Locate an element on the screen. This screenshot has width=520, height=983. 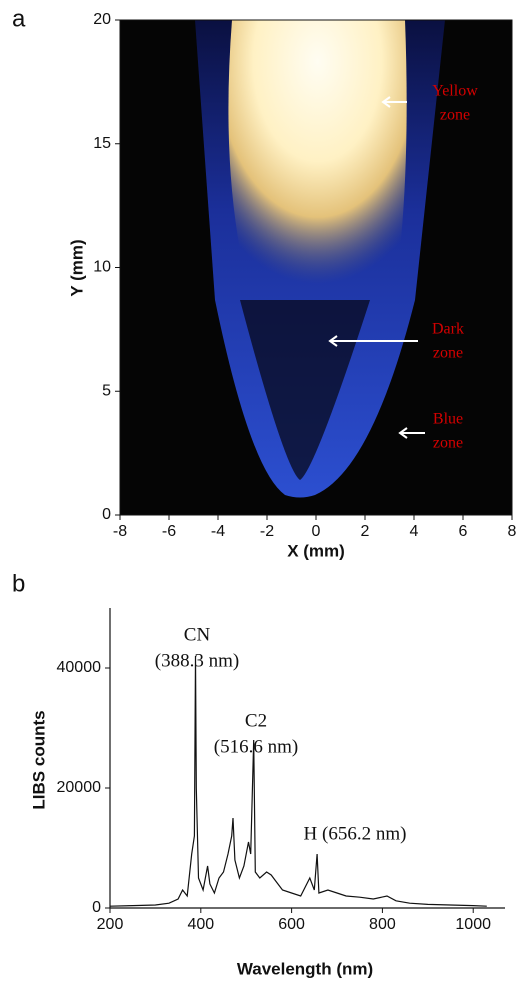
x-tick-label: 2 is located at coordinates (365, 531).